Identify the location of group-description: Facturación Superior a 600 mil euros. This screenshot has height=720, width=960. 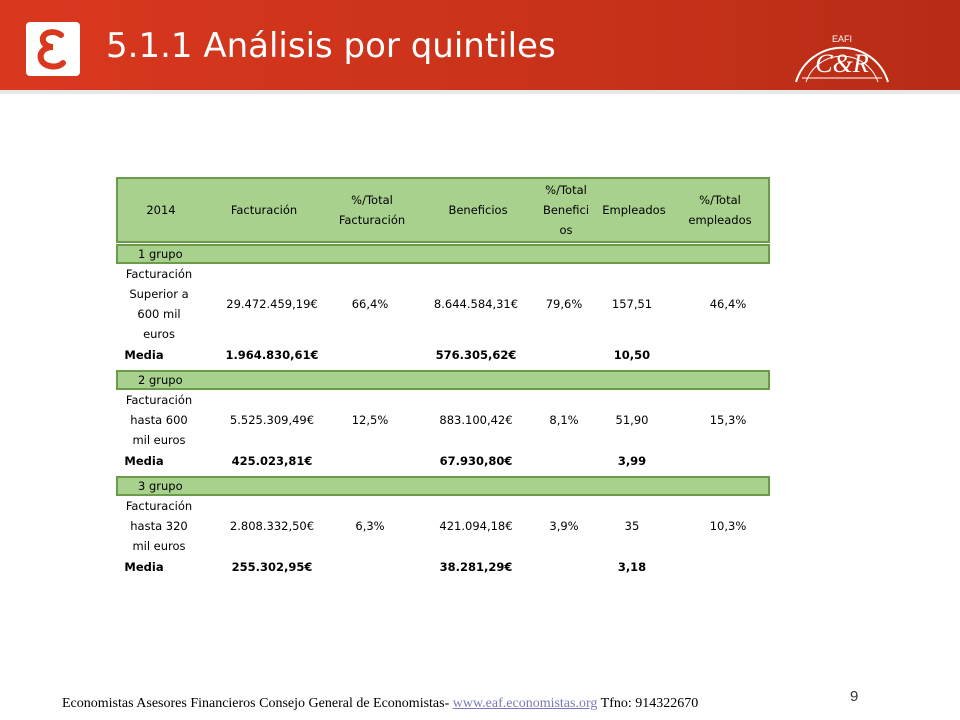
(159, 304).